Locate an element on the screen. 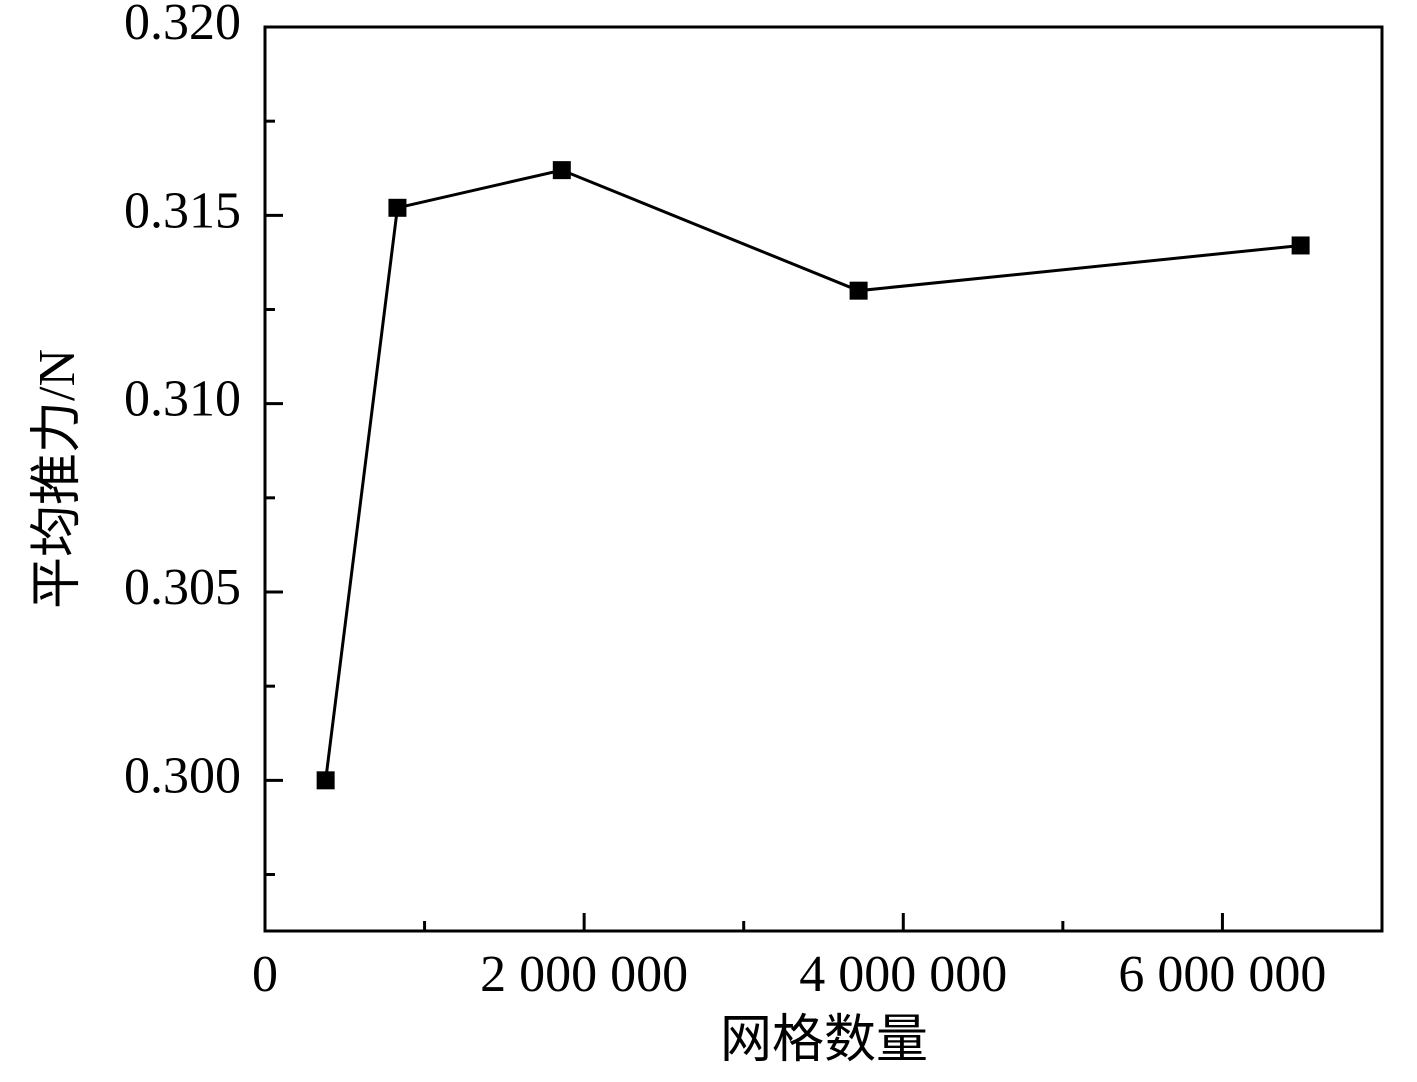  x-tick-label: 6 000 000 is located at coordinates (1222, 974).